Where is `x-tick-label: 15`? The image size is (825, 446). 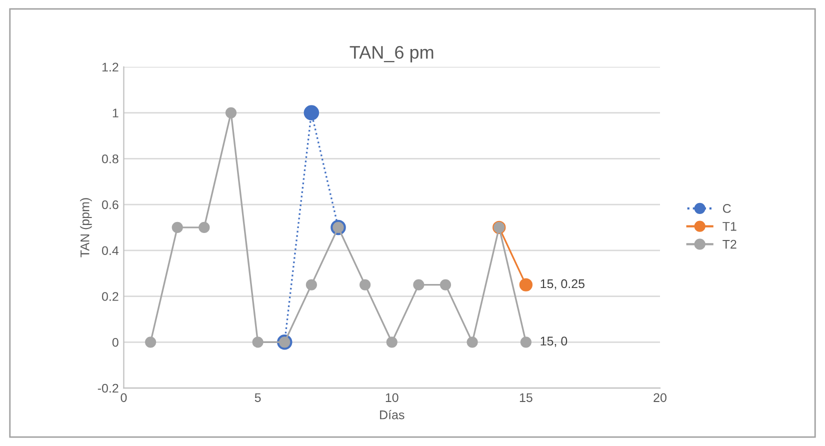 x-tick-label: 15 is located at coordinates (526, 397).